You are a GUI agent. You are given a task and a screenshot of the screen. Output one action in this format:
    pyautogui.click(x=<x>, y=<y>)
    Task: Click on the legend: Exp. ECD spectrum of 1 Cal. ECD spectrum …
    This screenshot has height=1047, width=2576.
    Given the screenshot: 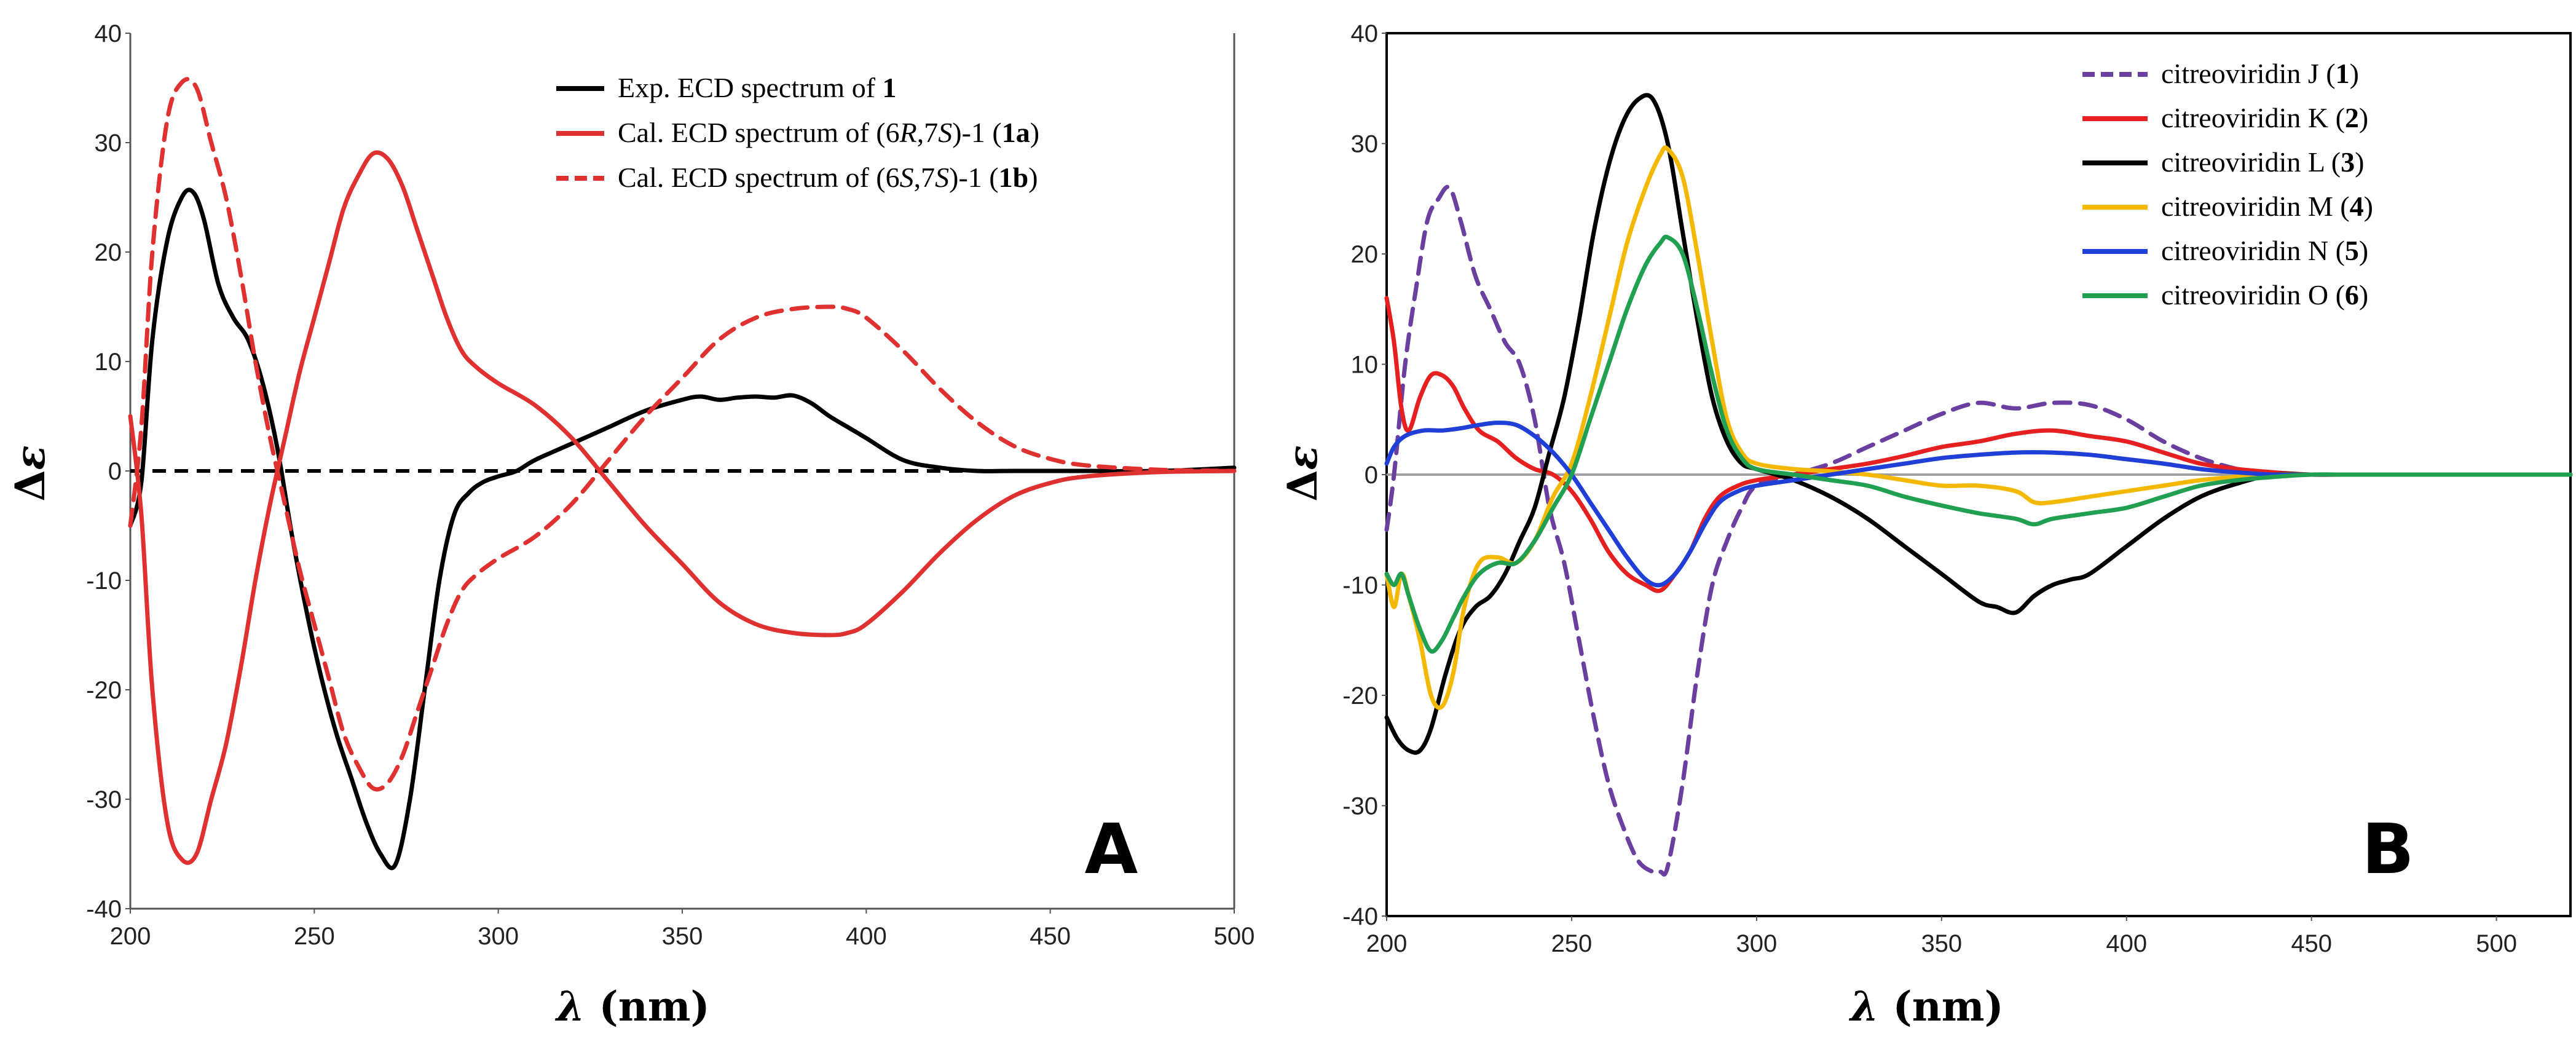 What is the action you would take?
    pyautogui.click(x=798, y=132)
    